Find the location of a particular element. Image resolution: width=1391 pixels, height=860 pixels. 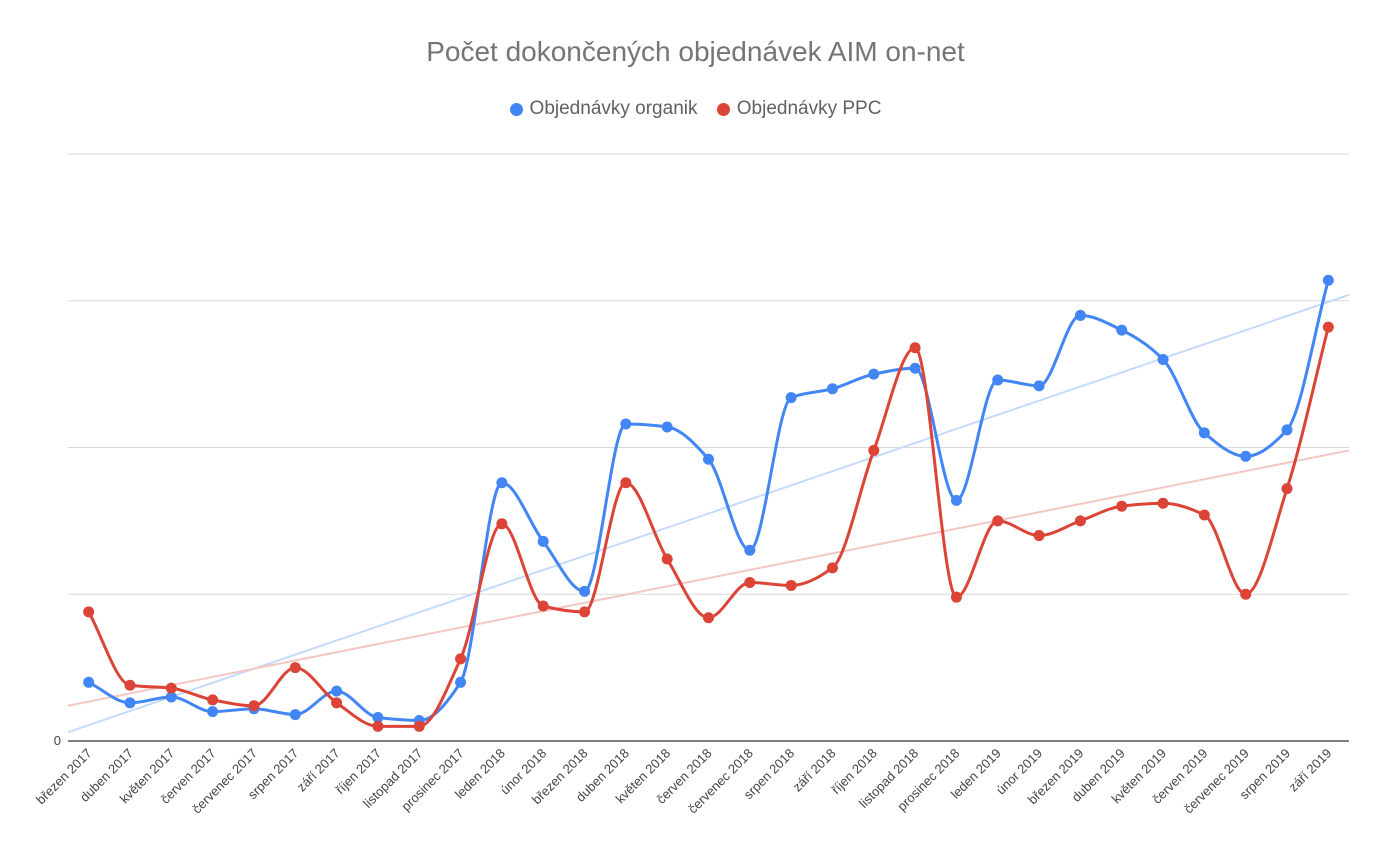

x-tick-label: září 2019 is located at coordinates (1310, 770).